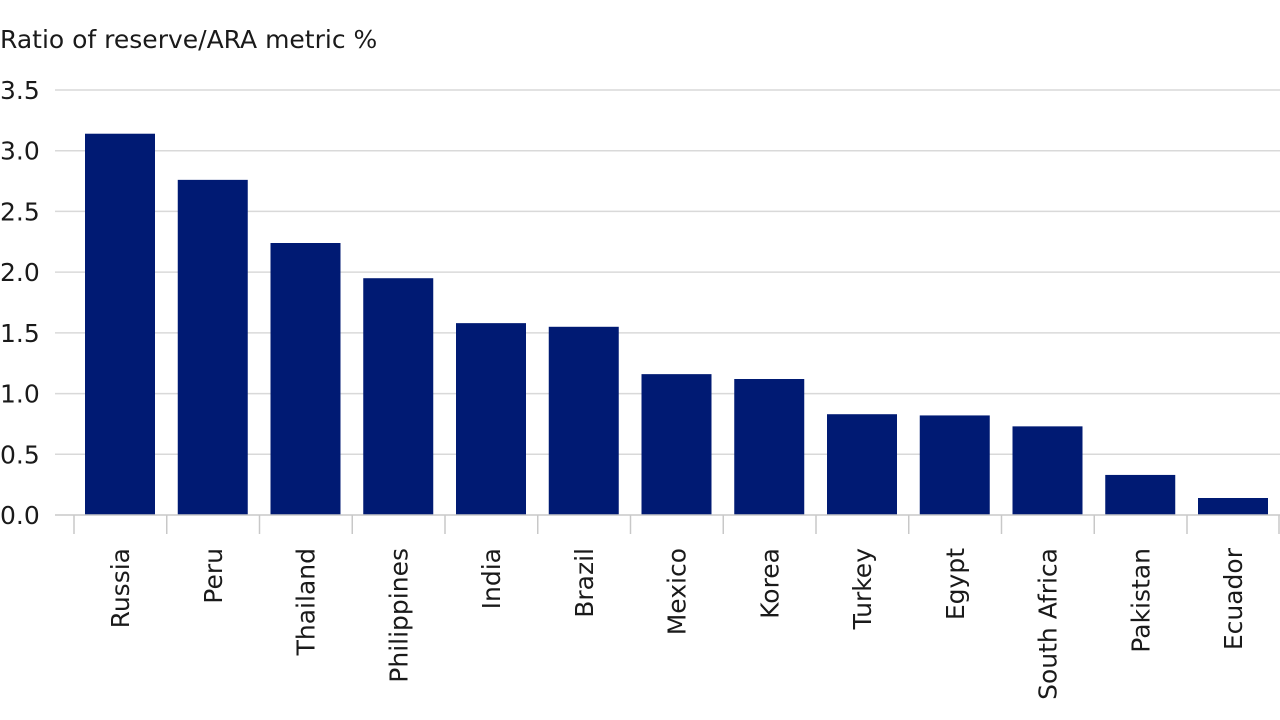  What do you see at coordinates (1048, 624) in the screenshot?
I see `x-category-label: South Africa` at bounding box center [1048, 624].